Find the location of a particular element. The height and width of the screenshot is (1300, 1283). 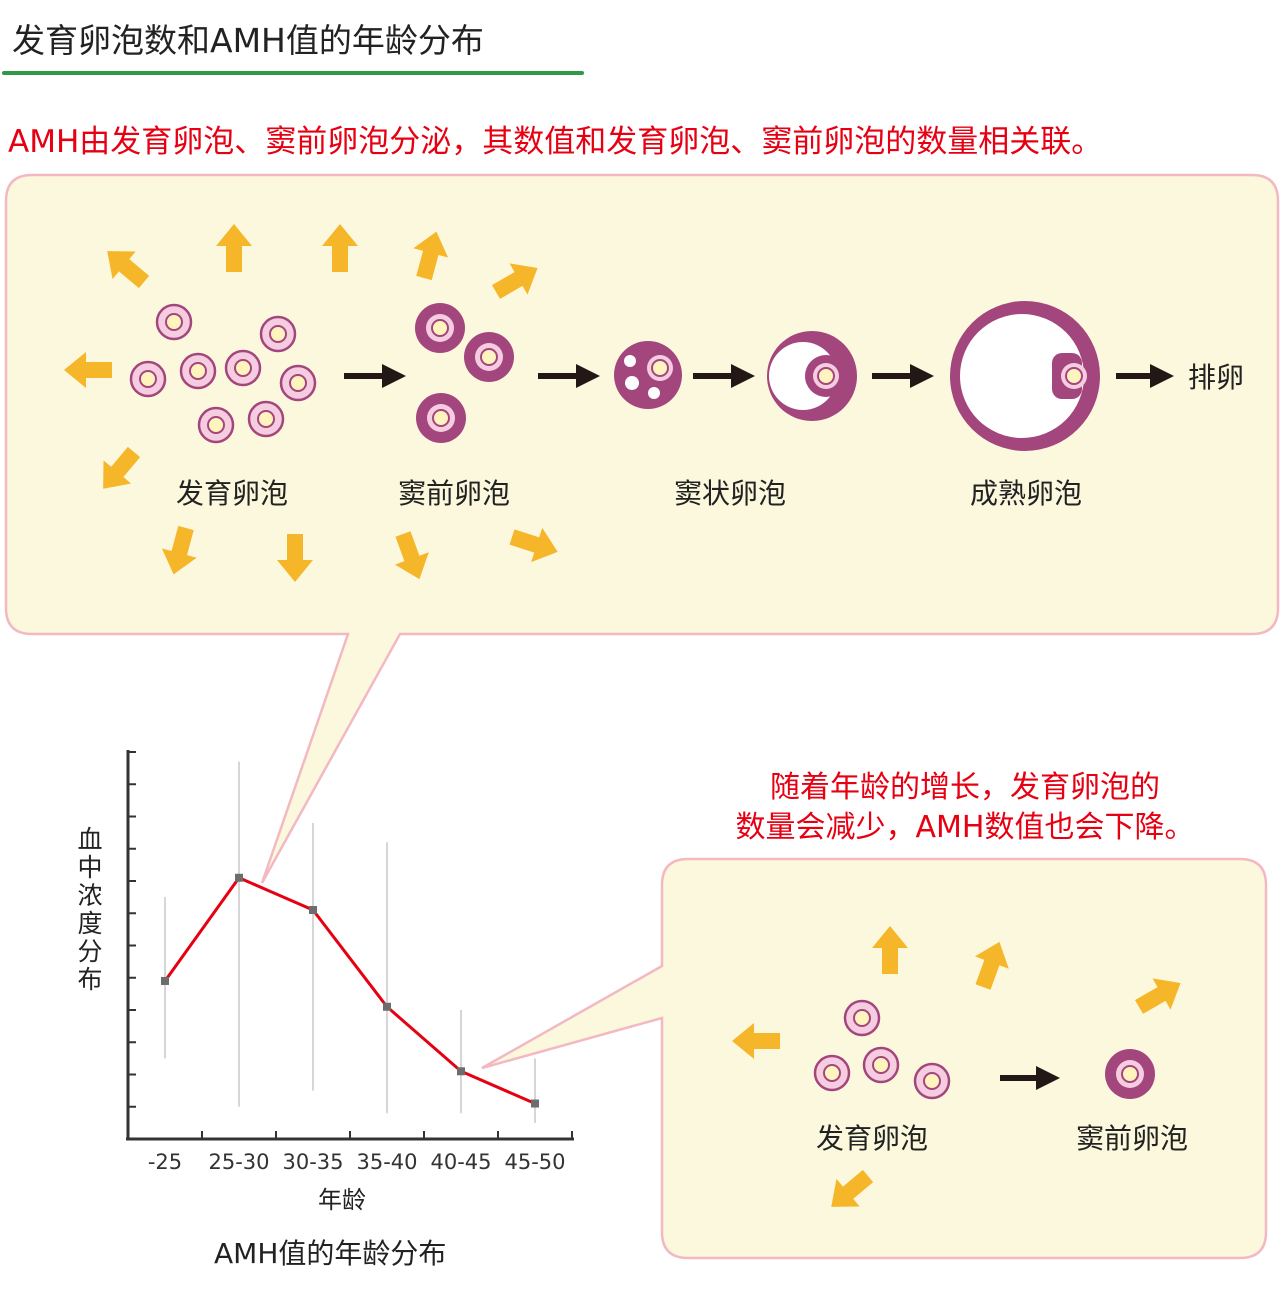

amh-age-chart is located at coordinates (350, 945).